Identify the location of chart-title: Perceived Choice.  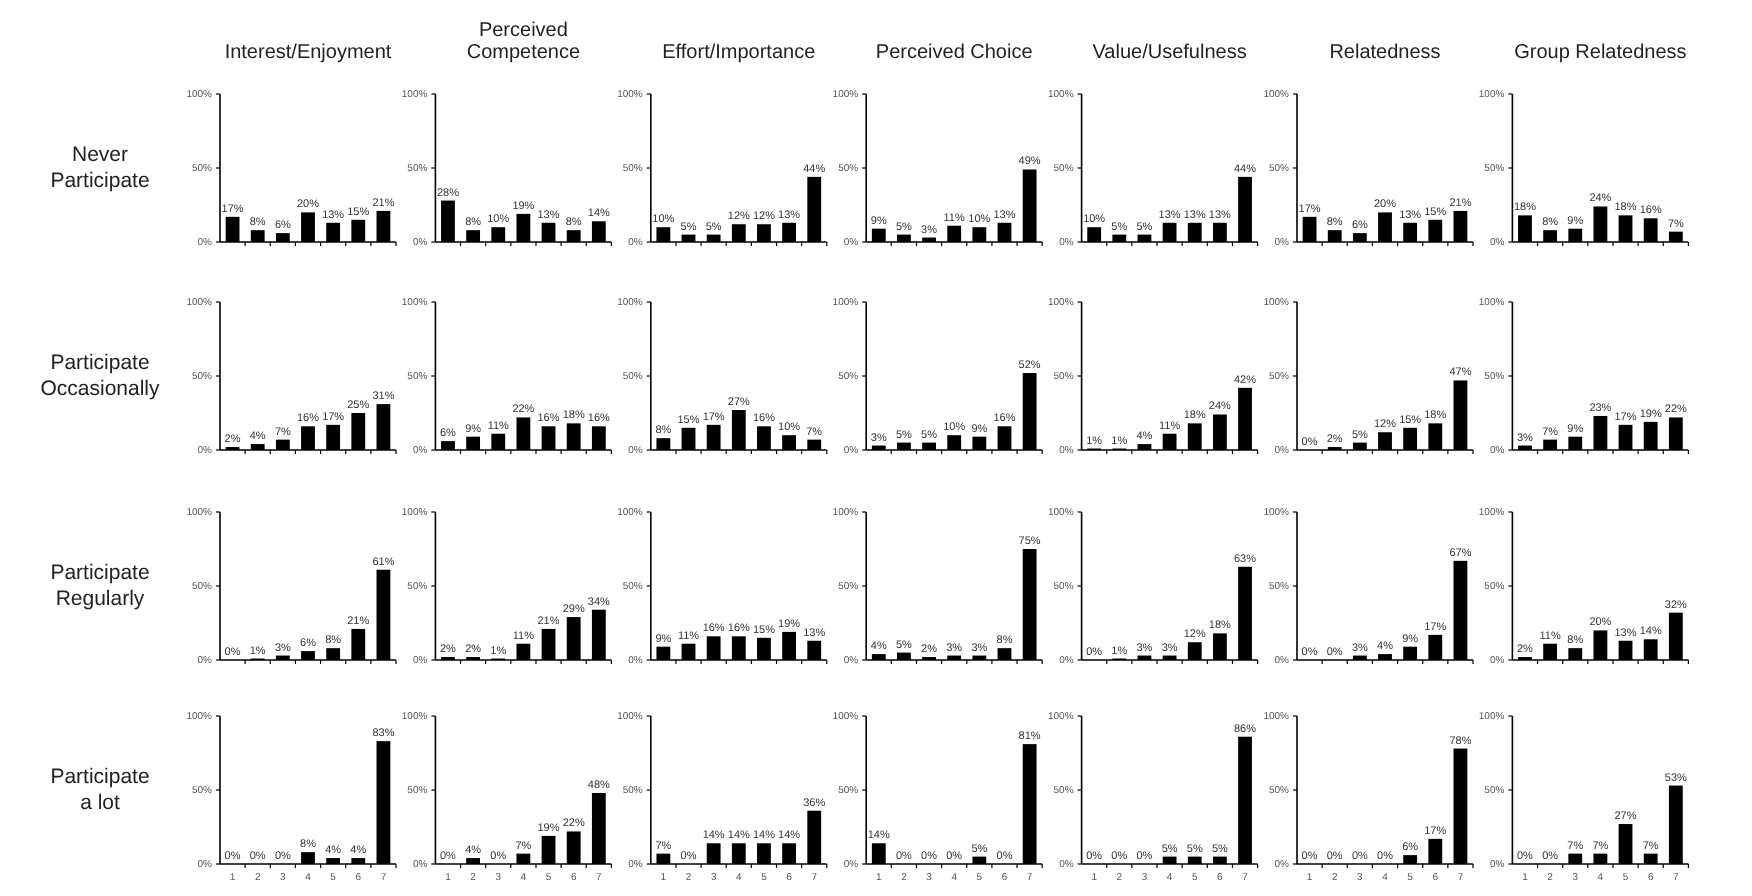
(954, 53).